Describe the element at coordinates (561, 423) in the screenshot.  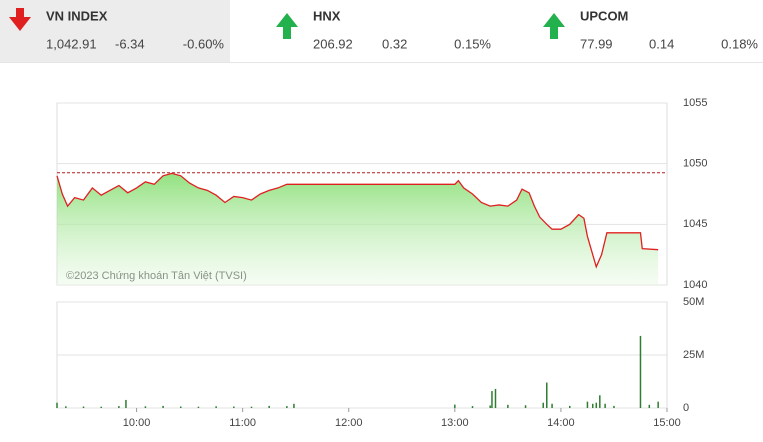
I see `x-tick-label: 14:00` at that location.